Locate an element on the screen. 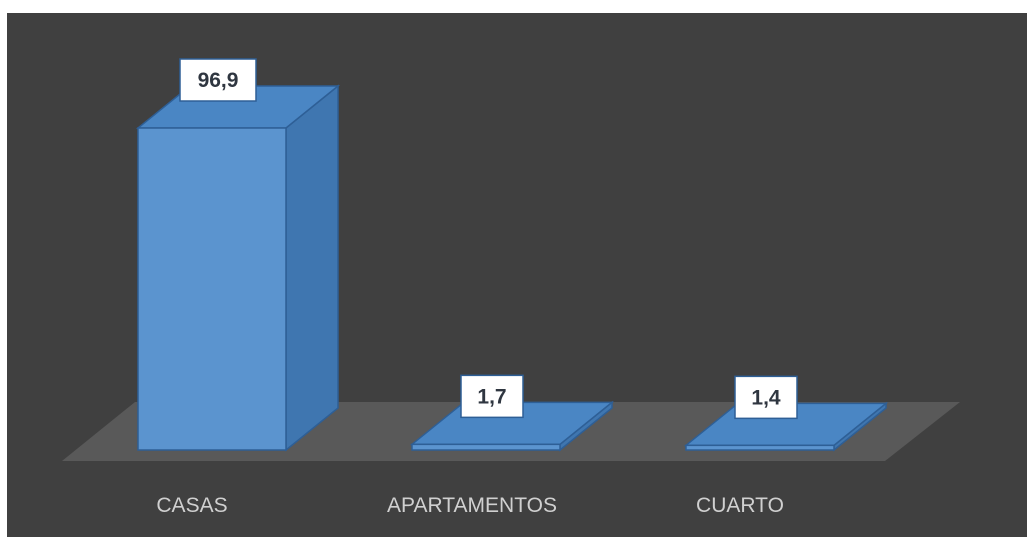 The width and height of the screenshot is (1027, 537). bar-casas is located at coordinates (238, 268).